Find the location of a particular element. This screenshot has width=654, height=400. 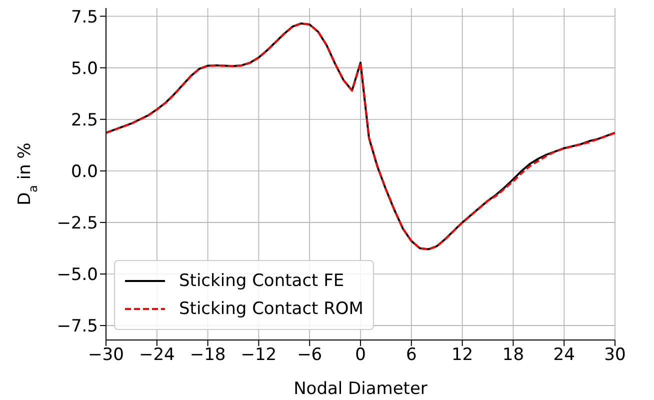

legend-label: Sticking Contact ROM is located at coordinates (271, 309).